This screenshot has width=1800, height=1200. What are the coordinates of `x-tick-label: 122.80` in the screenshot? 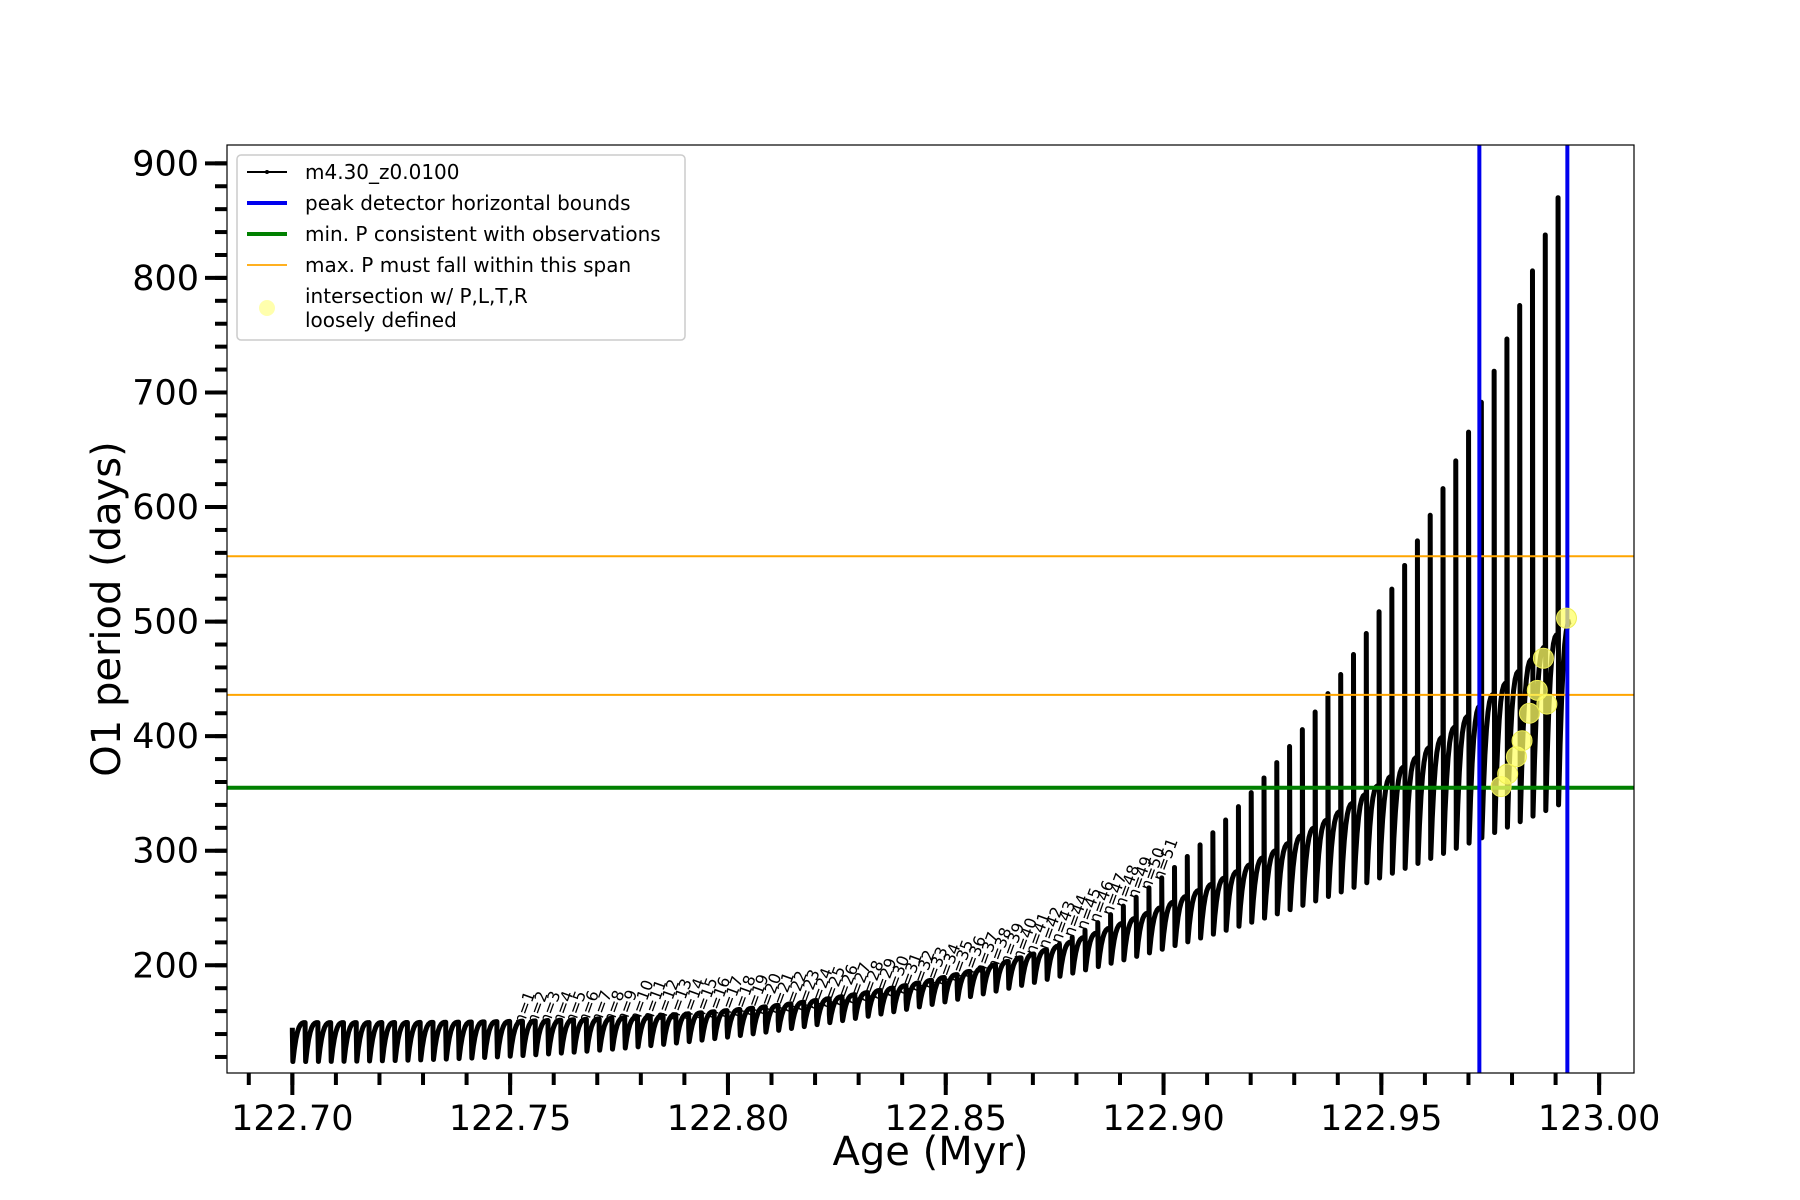 It's located at (728, 1119).